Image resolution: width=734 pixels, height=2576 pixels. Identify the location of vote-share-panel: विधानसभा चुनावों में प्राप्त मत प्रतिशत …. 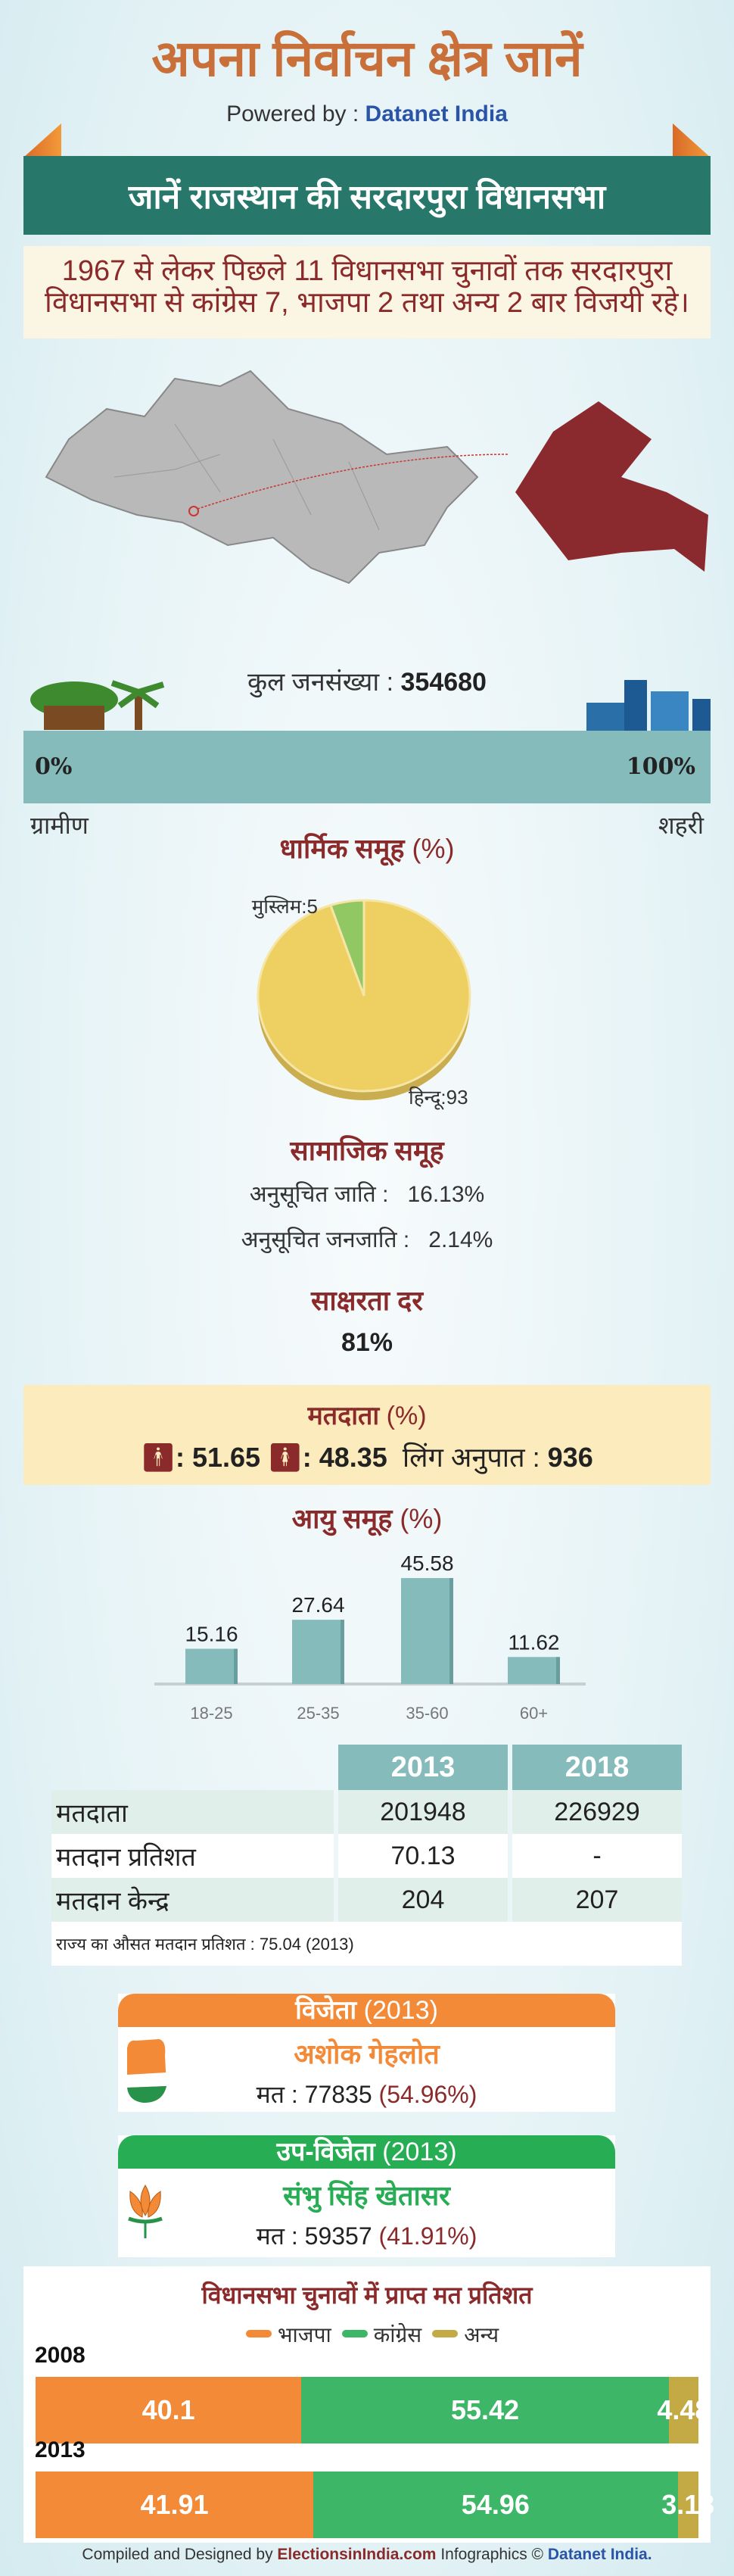
(368, 2404).